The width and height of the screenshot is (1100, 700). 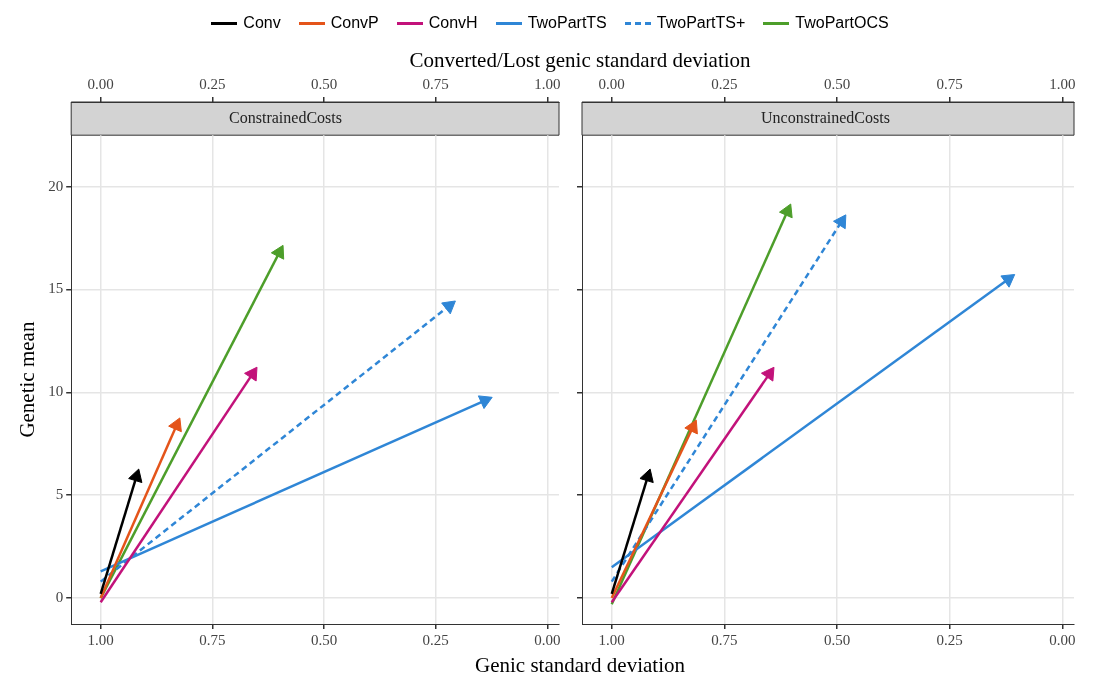 What do you see at coordinates (59, 597) in the screenshot?
I see `y-tick-label: 0` at bounding box center [59, 597].